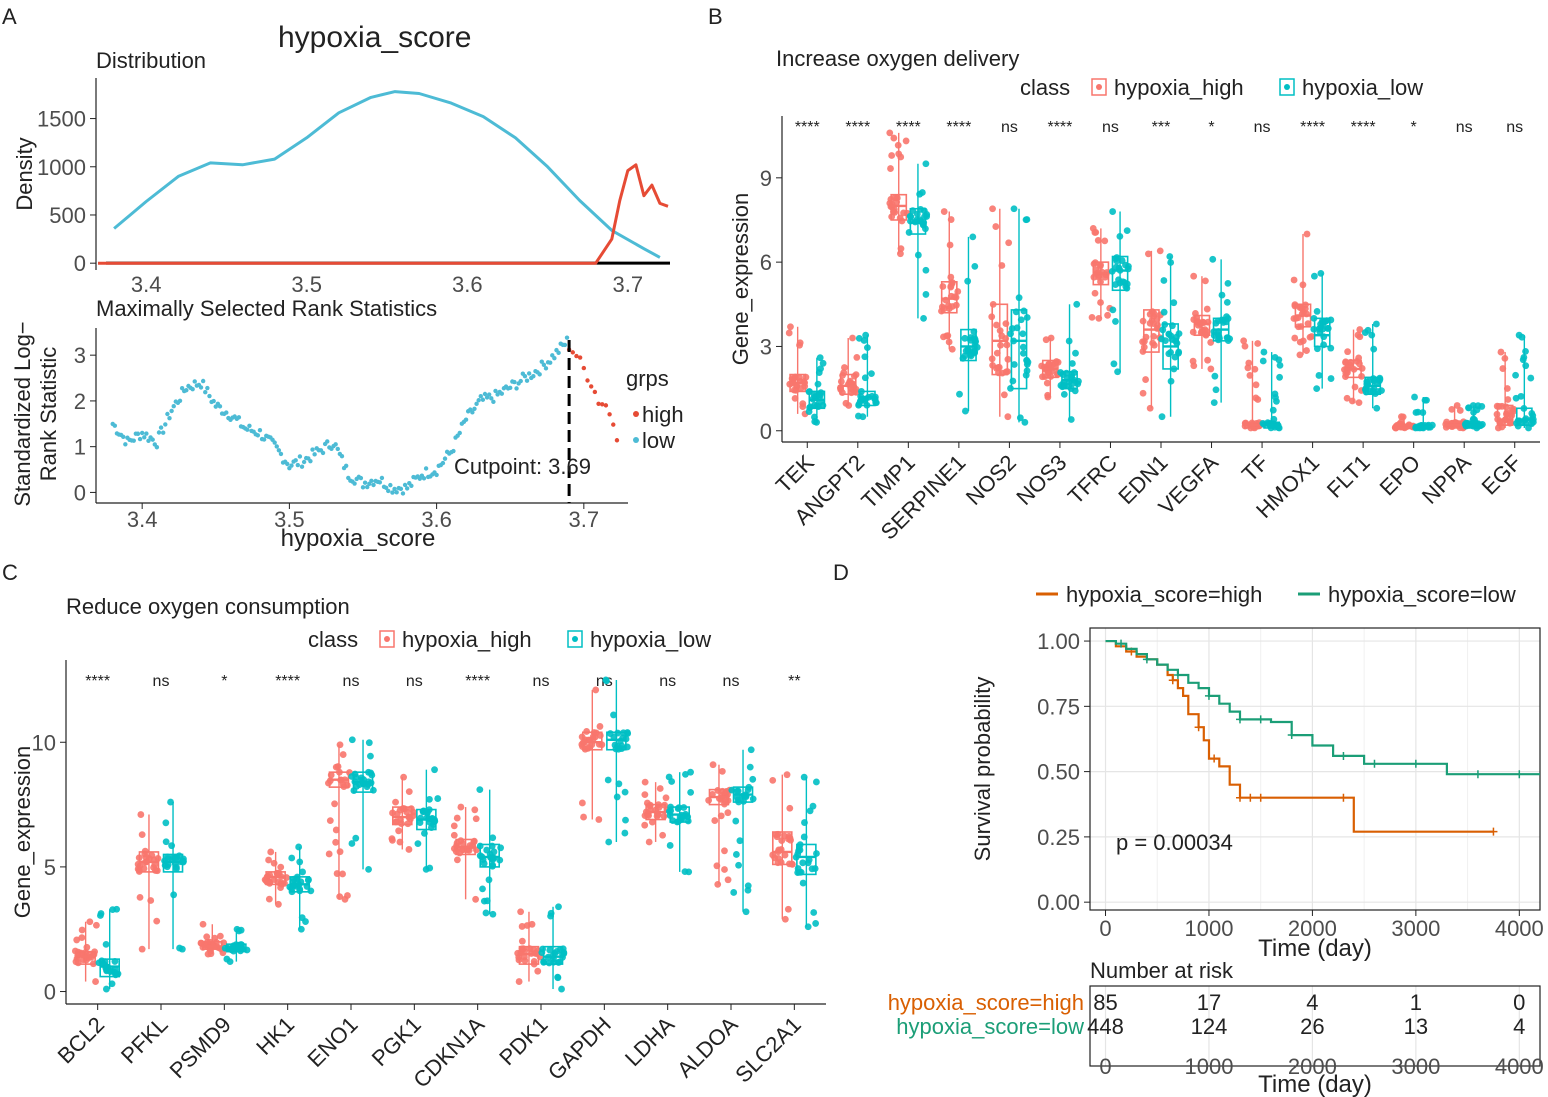 This screenshot has height=1097, width=1548. I want to click on panel-b-y-tick-label: 6, so click(766, 262).